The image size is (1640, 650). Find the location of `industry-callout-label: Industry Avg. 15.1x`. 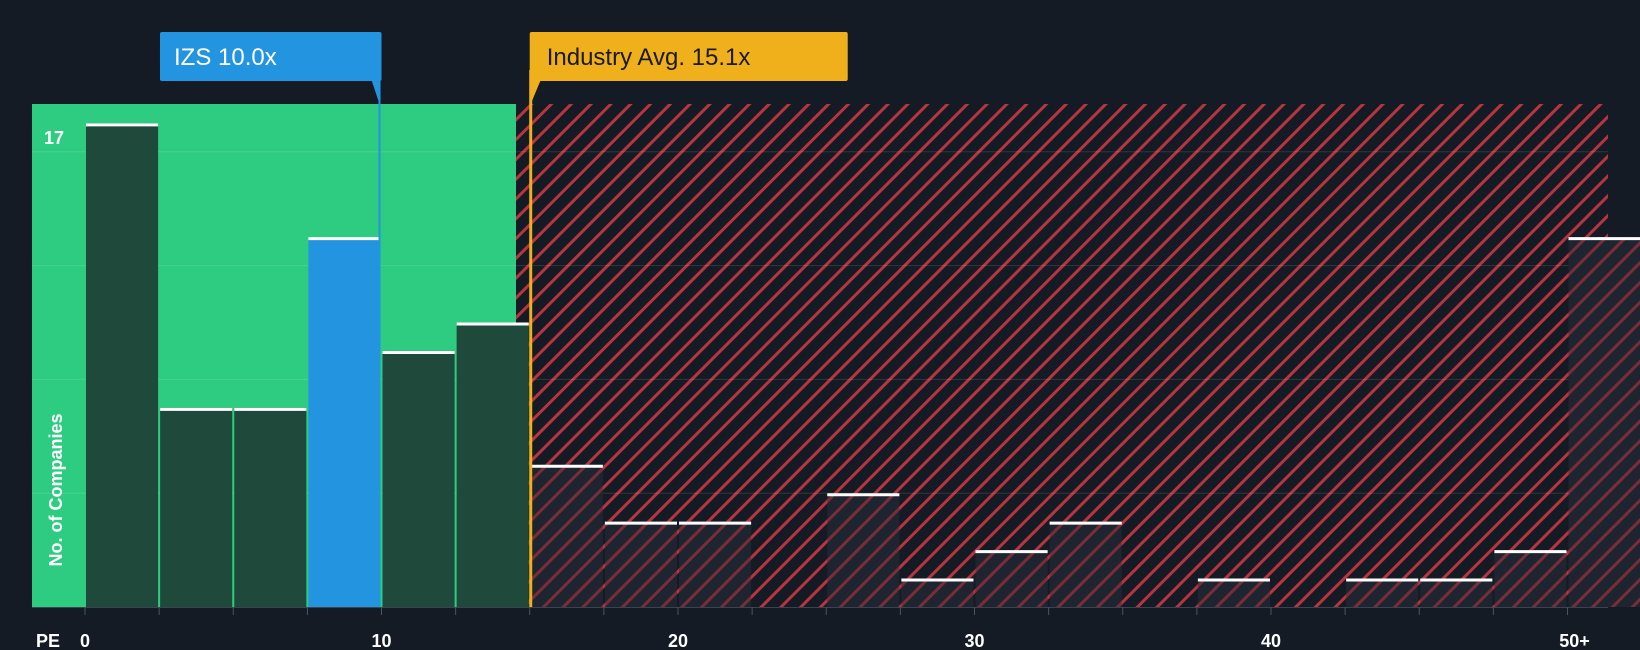

industry-callout-label: Industry Avg. 15.1x is located at coordinates (649, 57).